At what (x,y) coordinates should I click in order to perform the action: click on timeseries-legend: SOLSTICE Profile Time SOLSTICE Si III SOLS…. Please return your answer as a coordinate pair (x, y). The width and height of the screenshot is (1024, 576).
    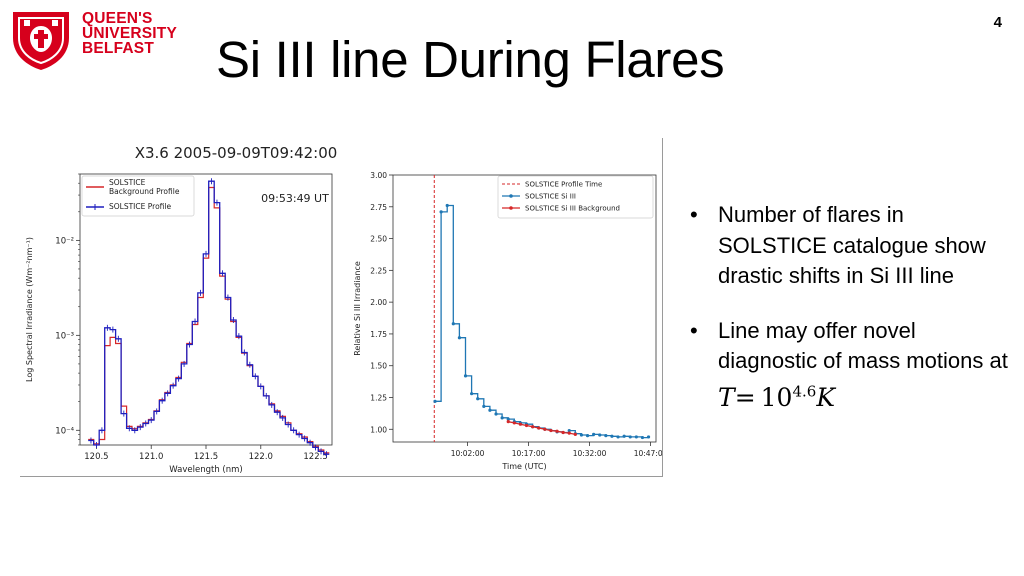
    Looking at the image, I should click on (575, 197).